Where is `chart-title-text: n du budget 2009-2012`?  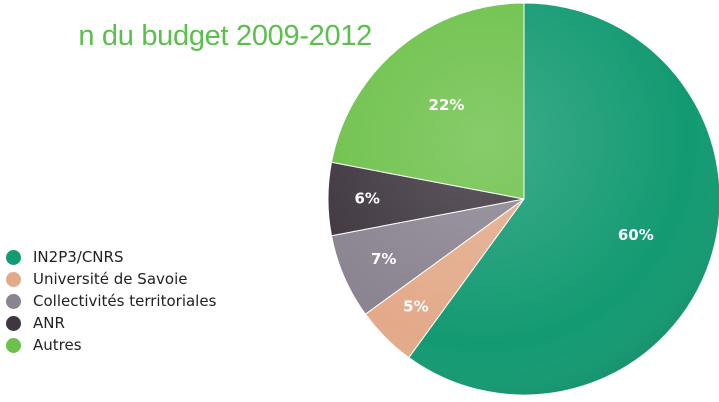 chart-title-text: n du budget 2009-2012 is located at coordinates (225, 36).